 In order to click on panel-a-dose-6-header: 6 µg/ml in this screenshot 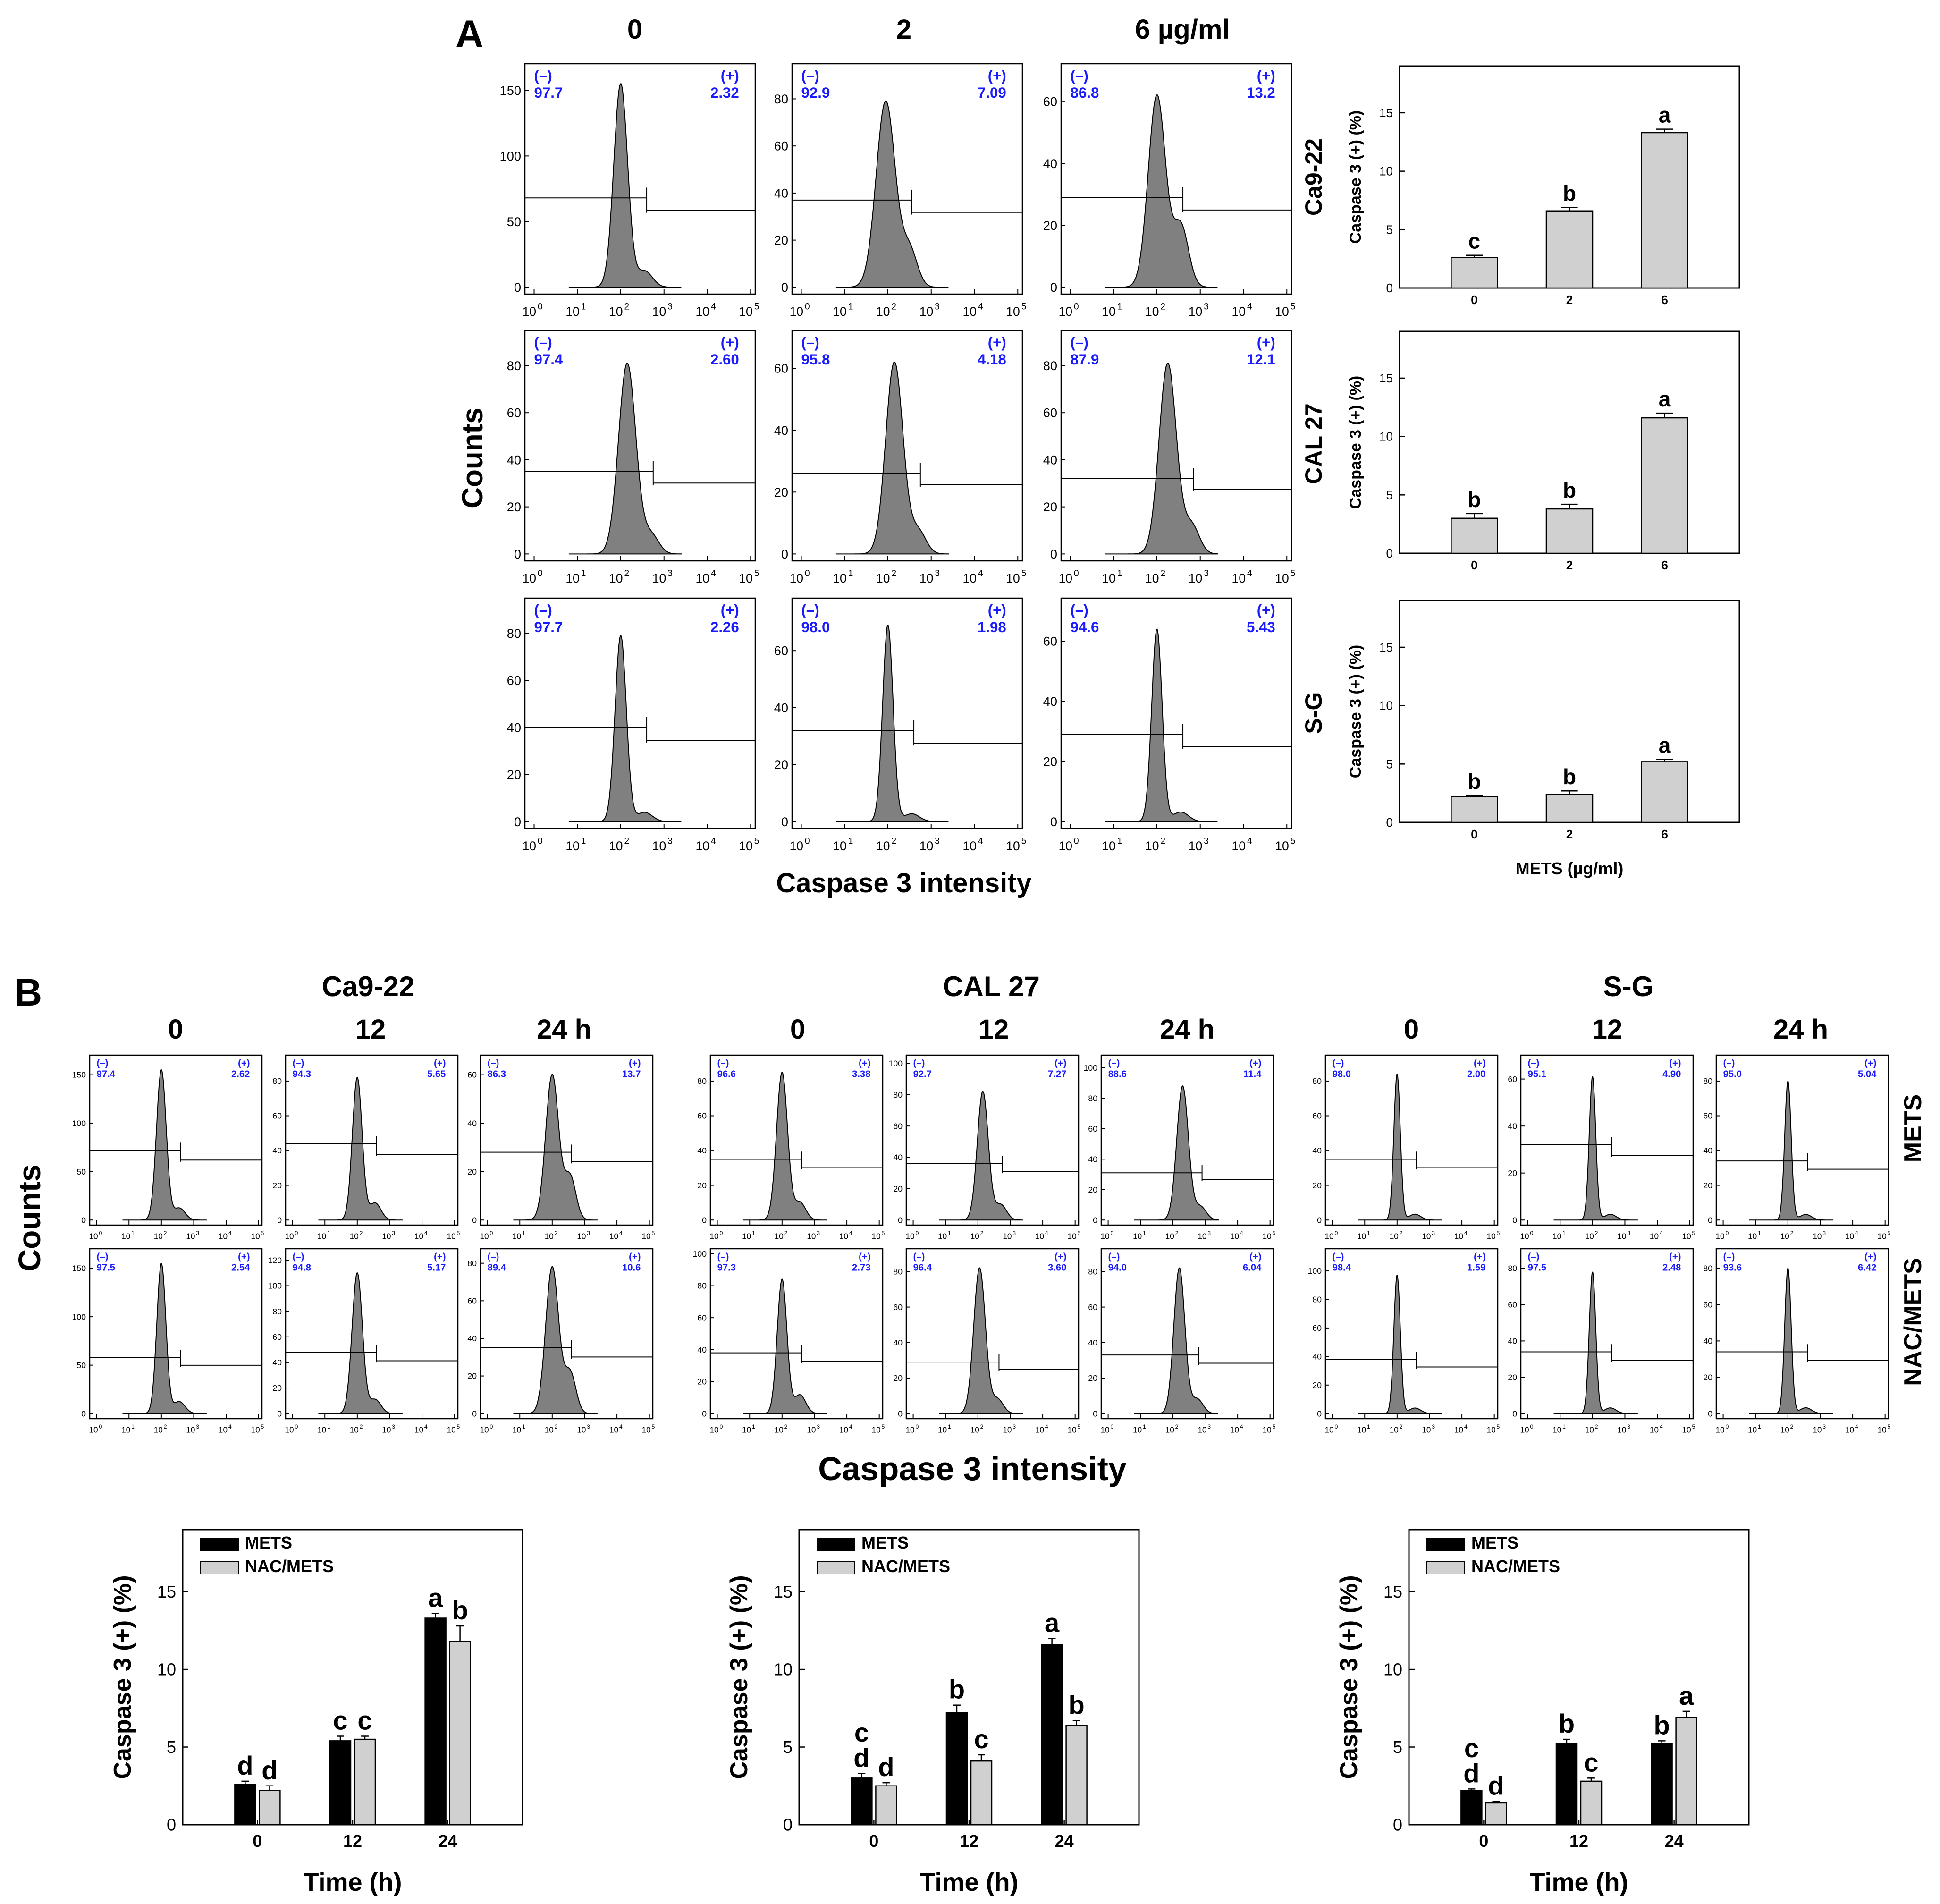, I will do `click(1182, 29)`.